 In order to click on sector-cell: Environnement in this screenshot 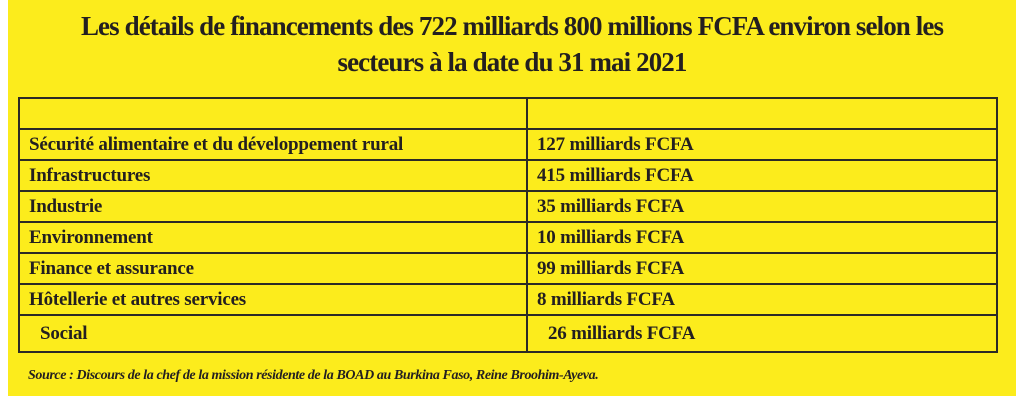, I will do `click(273, 237)`.